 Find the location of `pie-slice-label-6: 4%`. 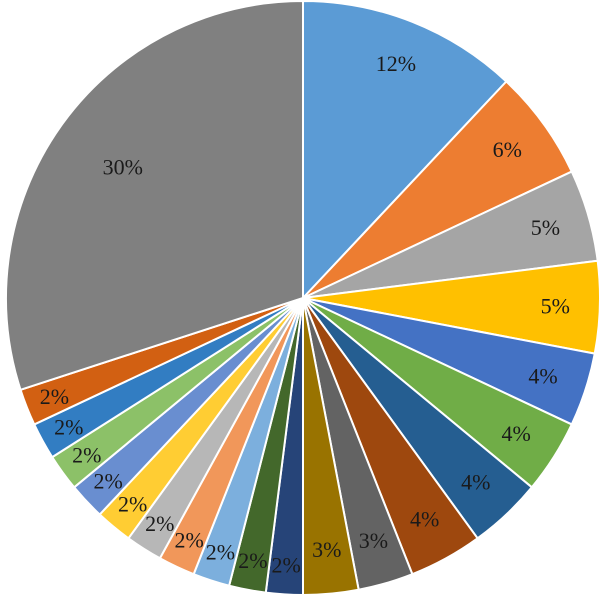

pie-slice-label-6: 4% is located at coordinates (515, 433).